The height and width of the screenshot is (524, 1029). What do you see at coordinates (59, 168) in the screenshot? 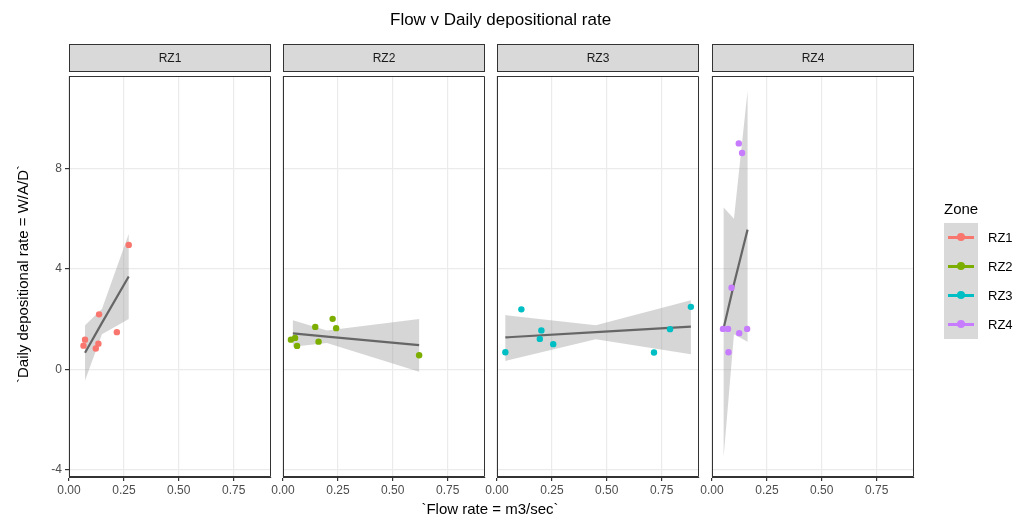
I see `y-tick-label: 8` at bounding box center [59, 168].